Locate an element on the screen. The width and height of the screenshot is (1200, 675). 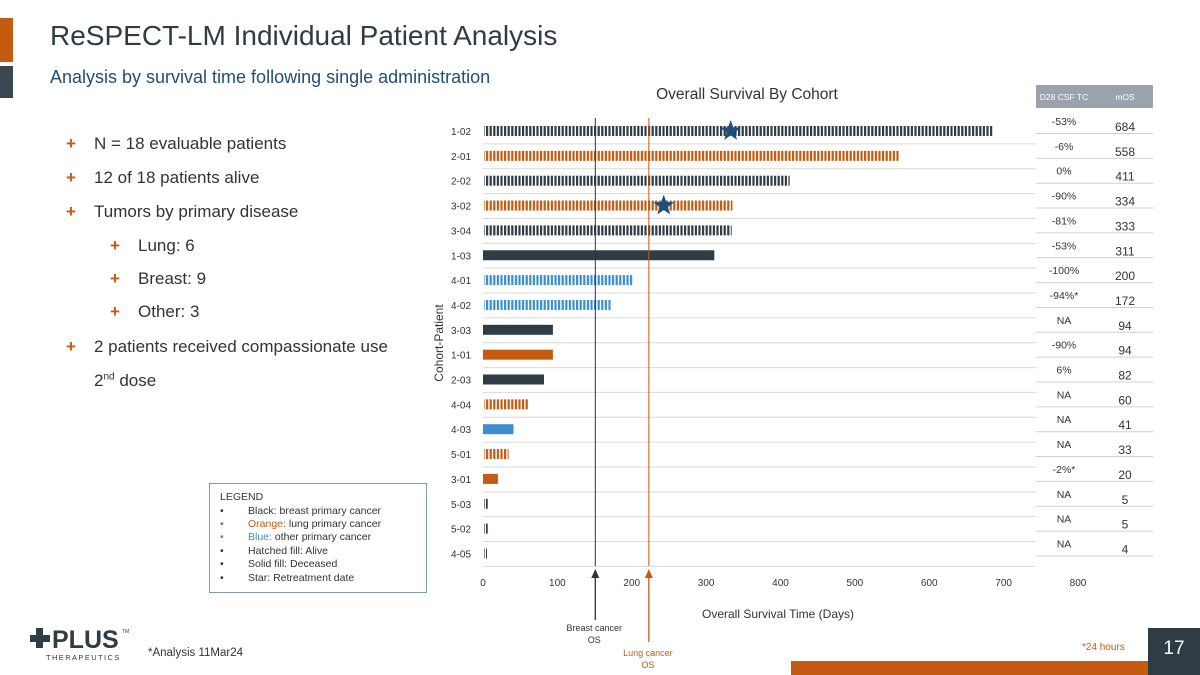
x-tick-label: 400 is located at coordinates (780, 583).